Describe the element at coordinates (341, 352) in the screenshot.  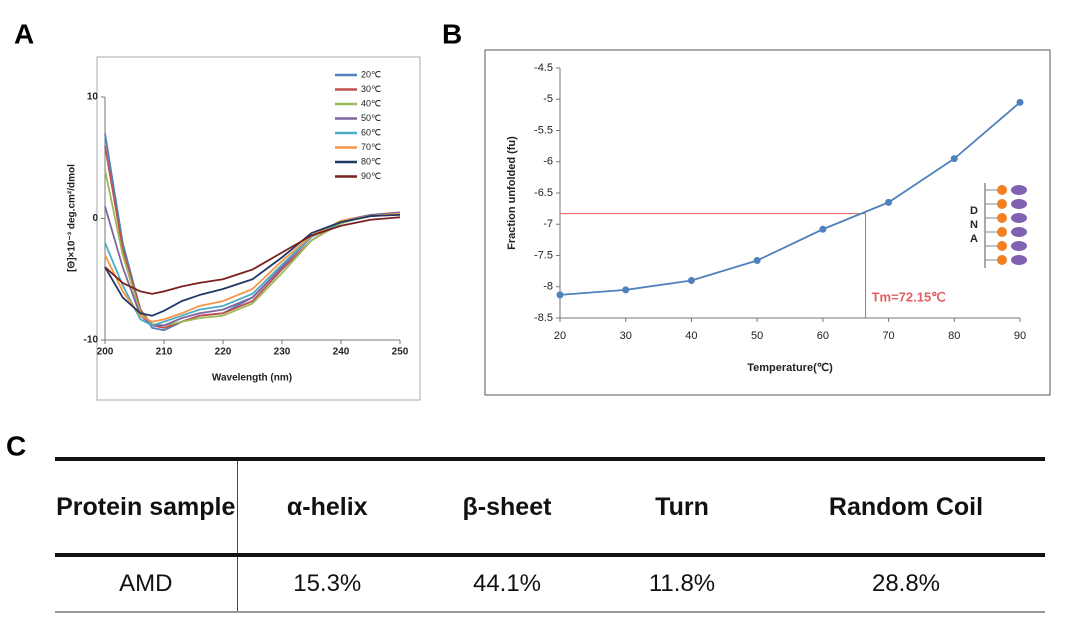
I see `x-tick-label: 240` at that location.